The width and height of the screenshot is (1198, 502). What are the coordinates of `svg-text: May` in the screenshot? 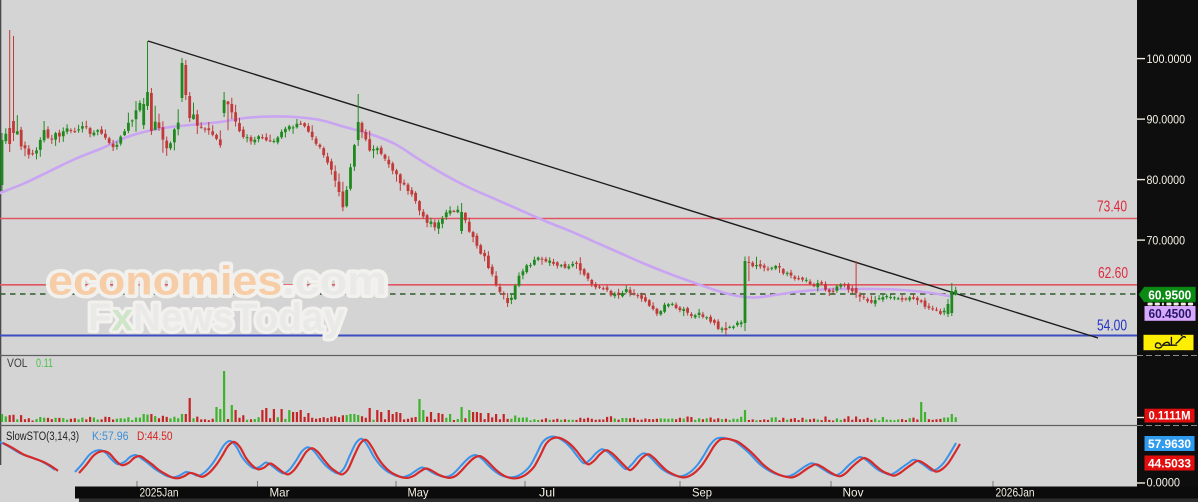 It's located at (418, 493).